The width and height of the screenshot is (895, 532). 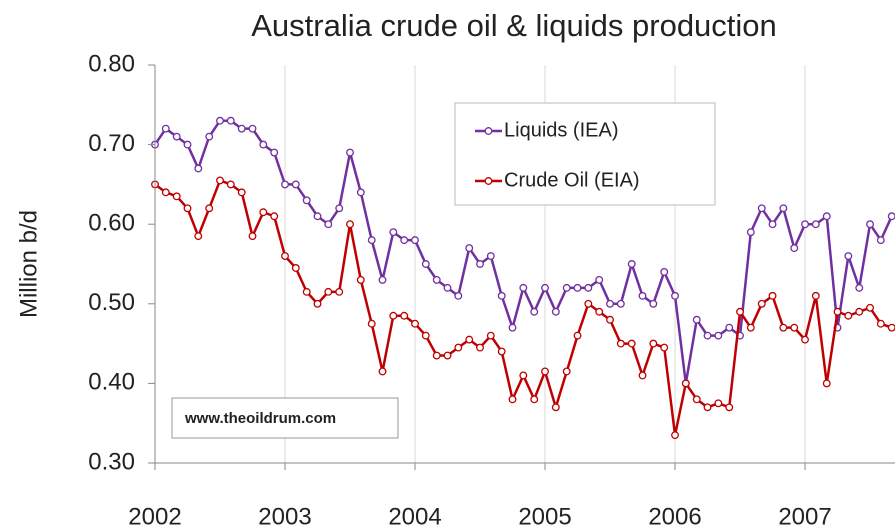 I want to click on legend-marker, so click(x=488, y=131).